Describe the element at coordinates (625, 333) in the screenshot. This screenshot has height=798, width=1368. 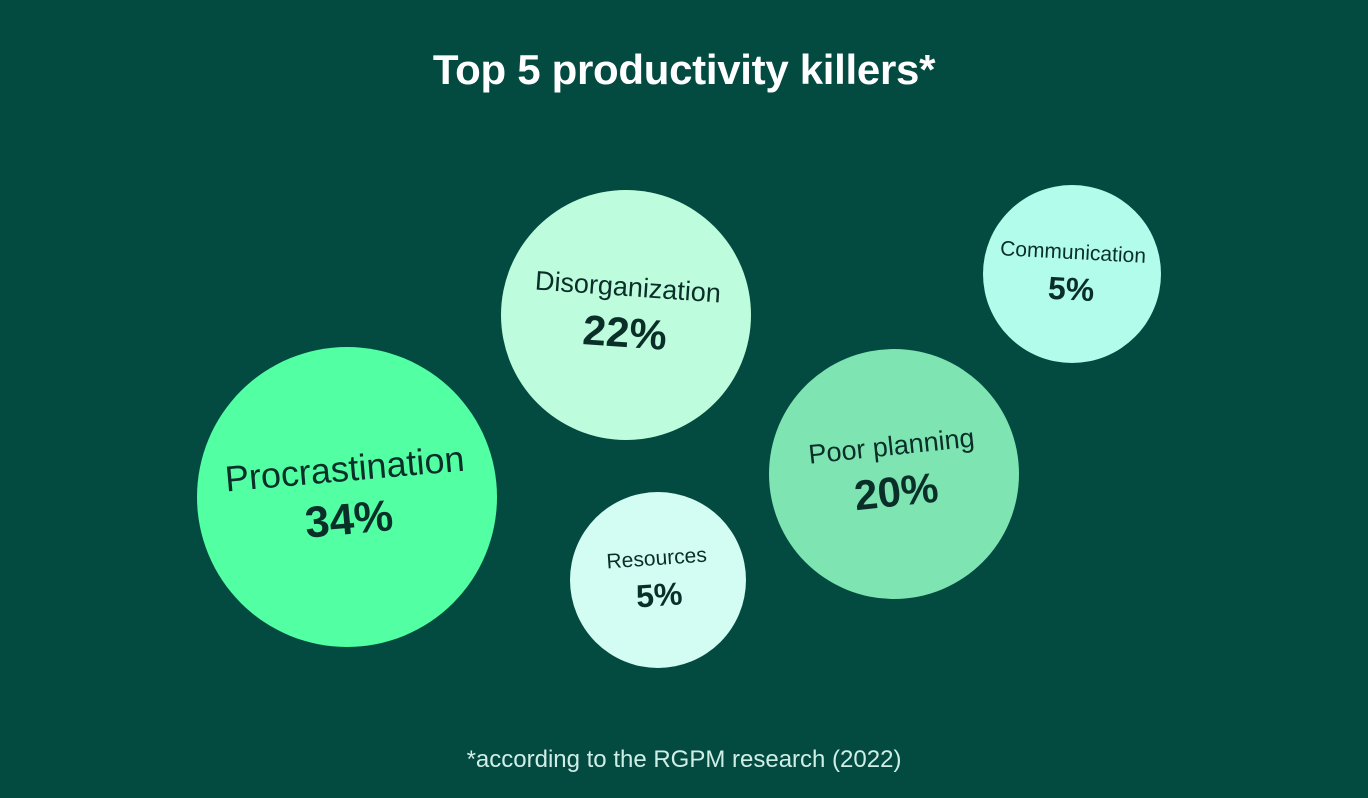
I see `bubble-value-disorganization: 22%` at that location.